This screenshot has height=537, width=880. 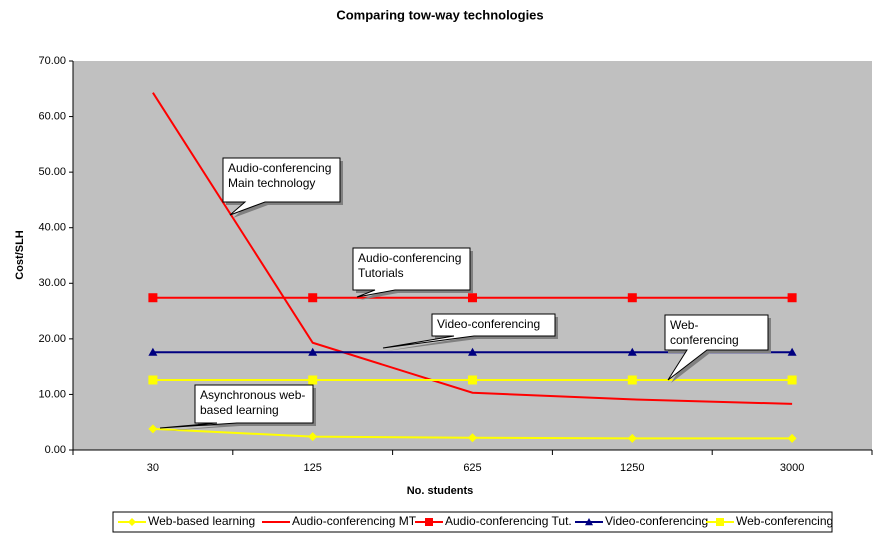 I want to click on callout-text: Web-, so click(x=684, y=325).